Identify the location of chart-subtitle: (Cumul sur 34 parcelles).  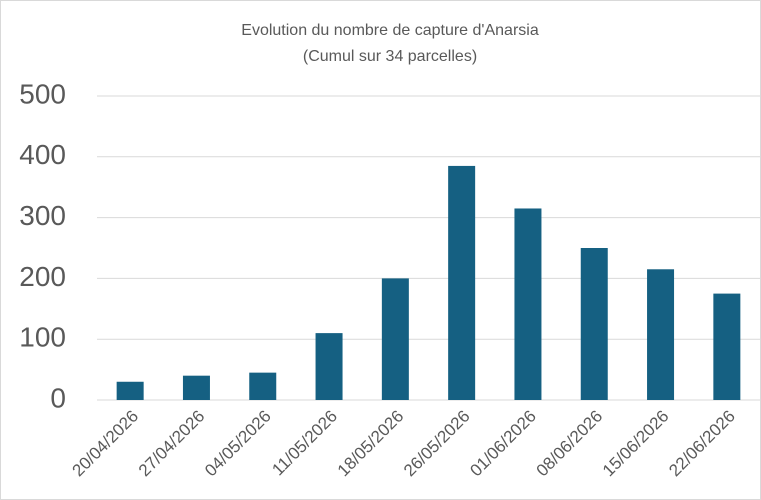
(390, 56).